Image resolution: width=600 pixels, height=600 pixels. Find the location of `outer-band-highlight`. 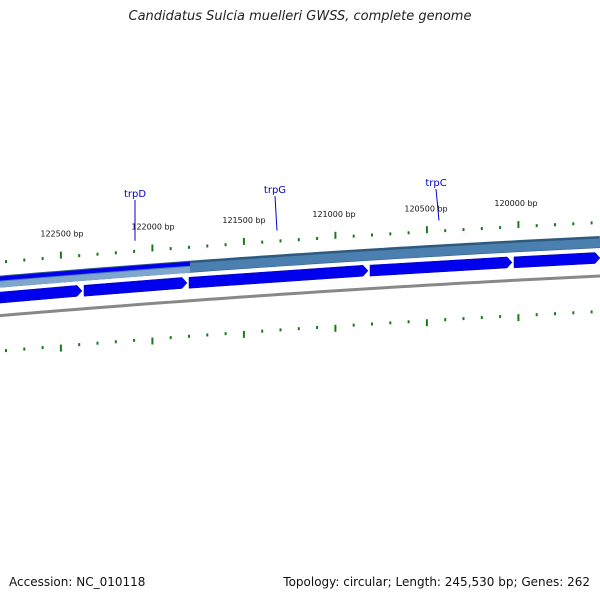

outer-band-highlight is located at coordinates (95, 277).